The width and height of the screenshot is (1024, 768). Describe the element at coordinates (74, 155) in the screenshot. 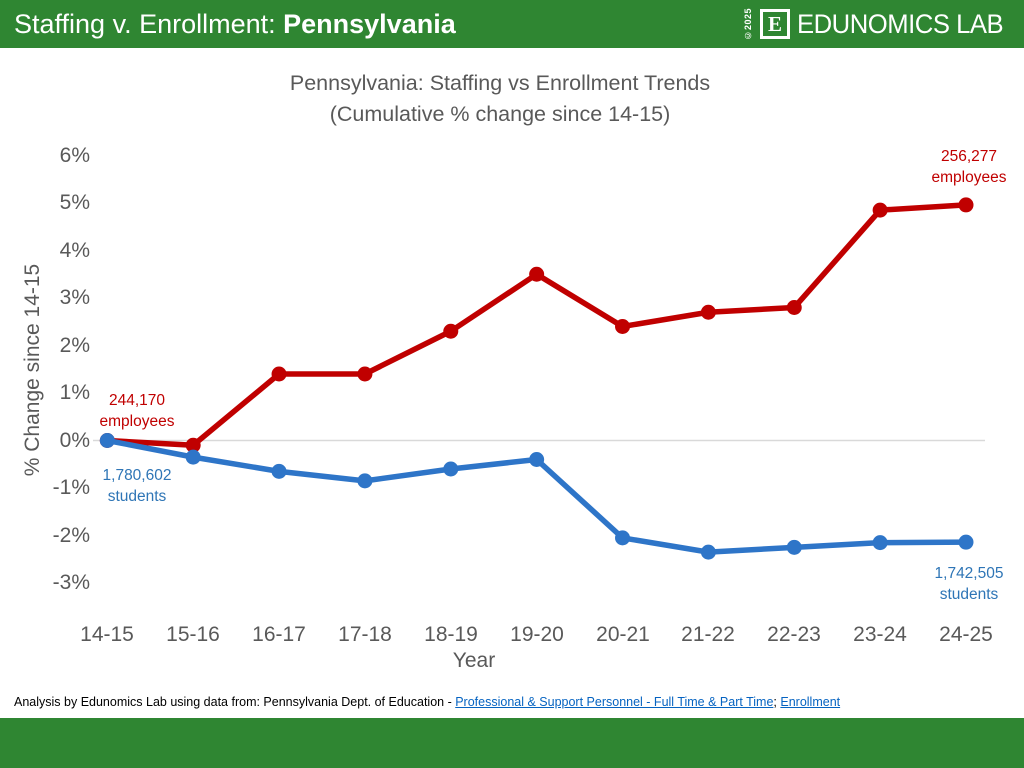

I see `y-tick: 6%` at that location.